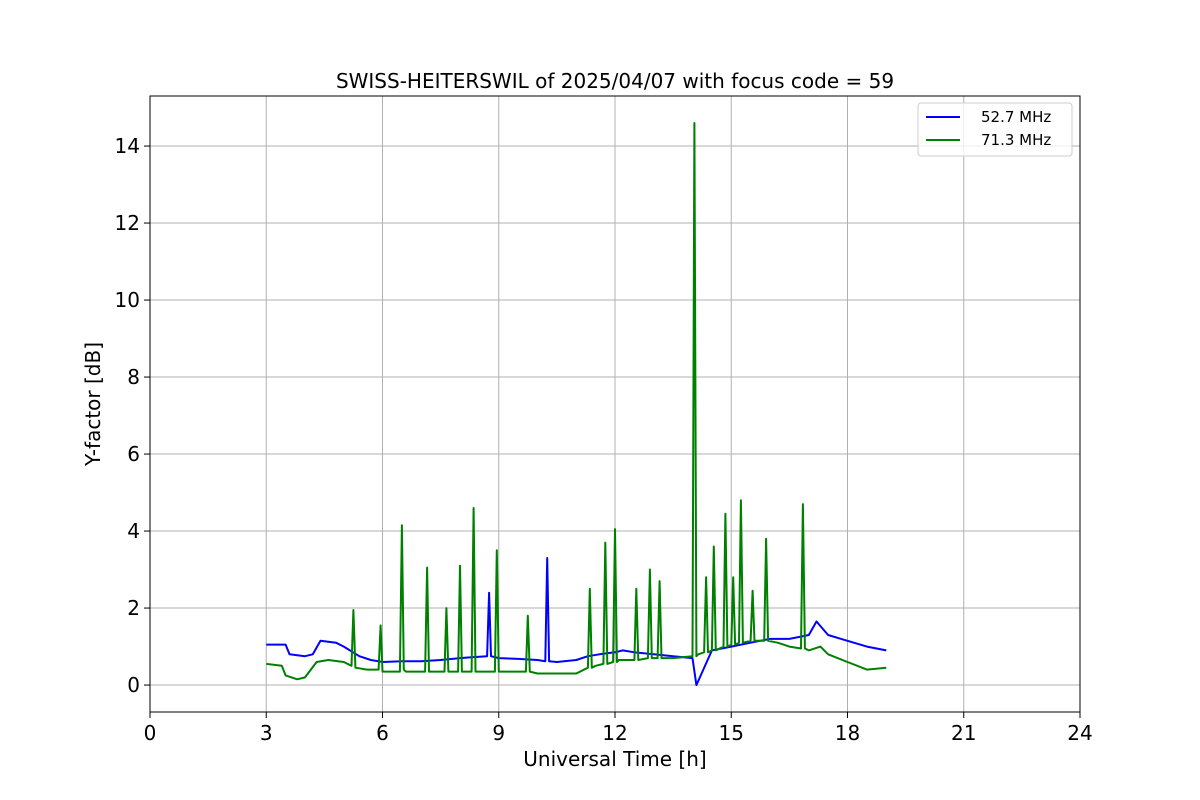 This screenshot has width=1200, height=800. What do you see at coordinates (995, 129) in the screenshot?
I see `legend: 52.7 MHz 71.3 MHz` at bounding box center [995, 129].